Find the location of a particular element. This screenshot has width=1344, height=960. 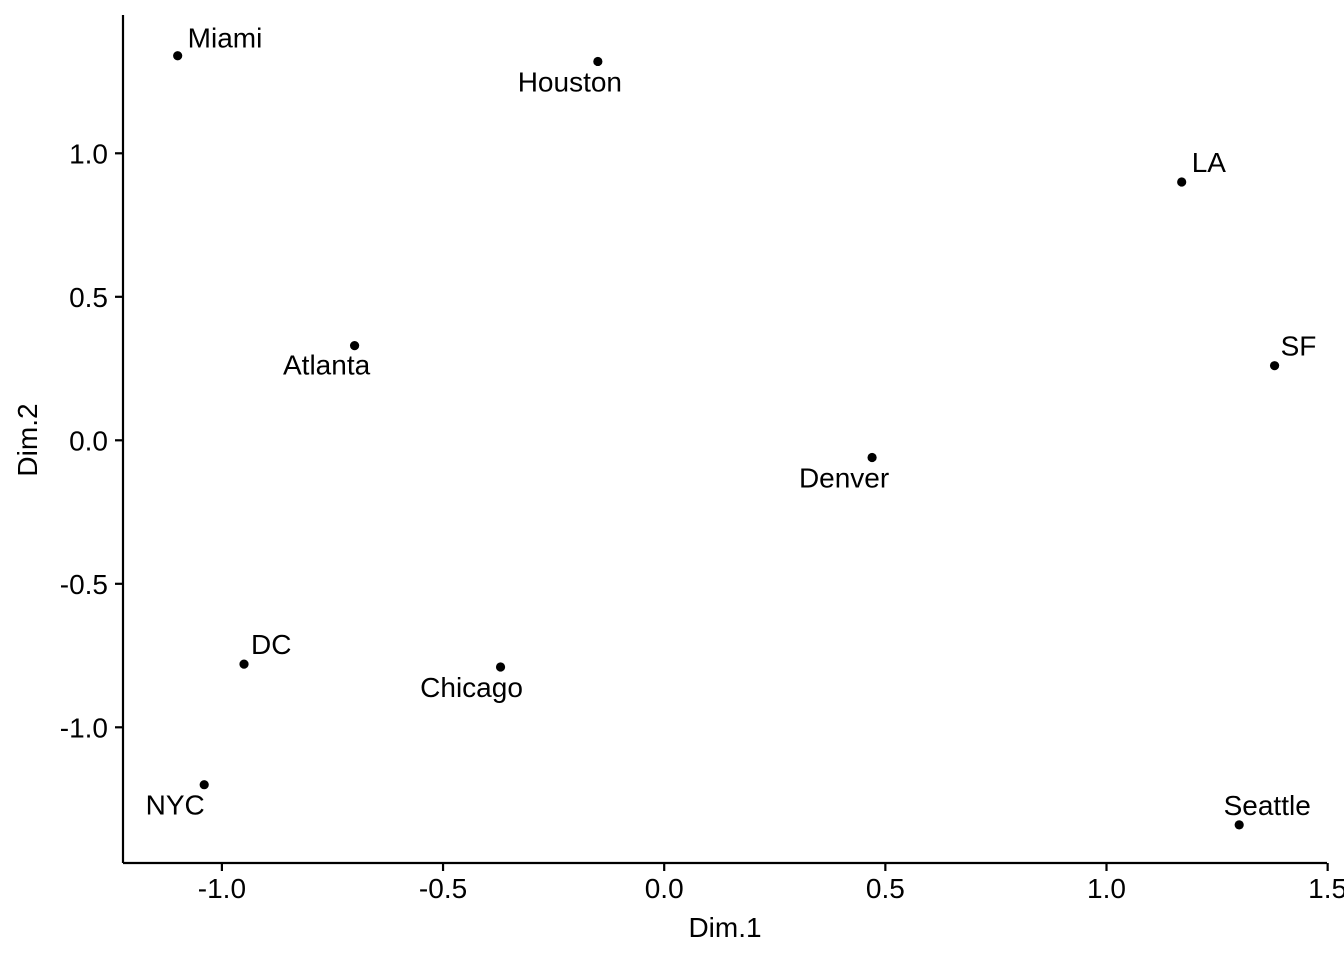

point-label-houston: Houston is located at coordinates (570, 81).